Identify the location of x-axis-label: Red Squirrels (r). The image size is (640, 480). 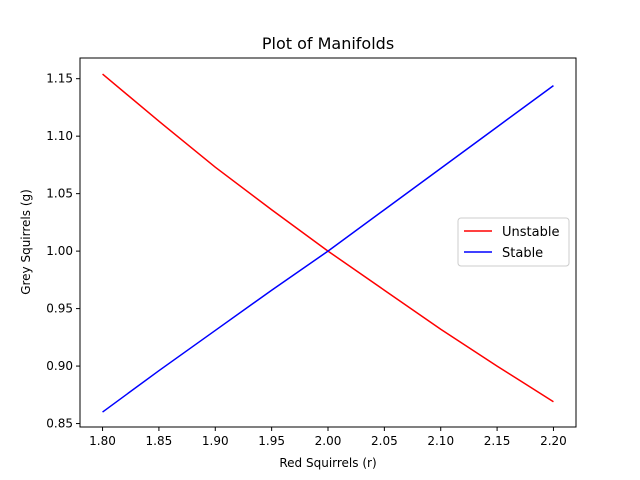
(327, 463).